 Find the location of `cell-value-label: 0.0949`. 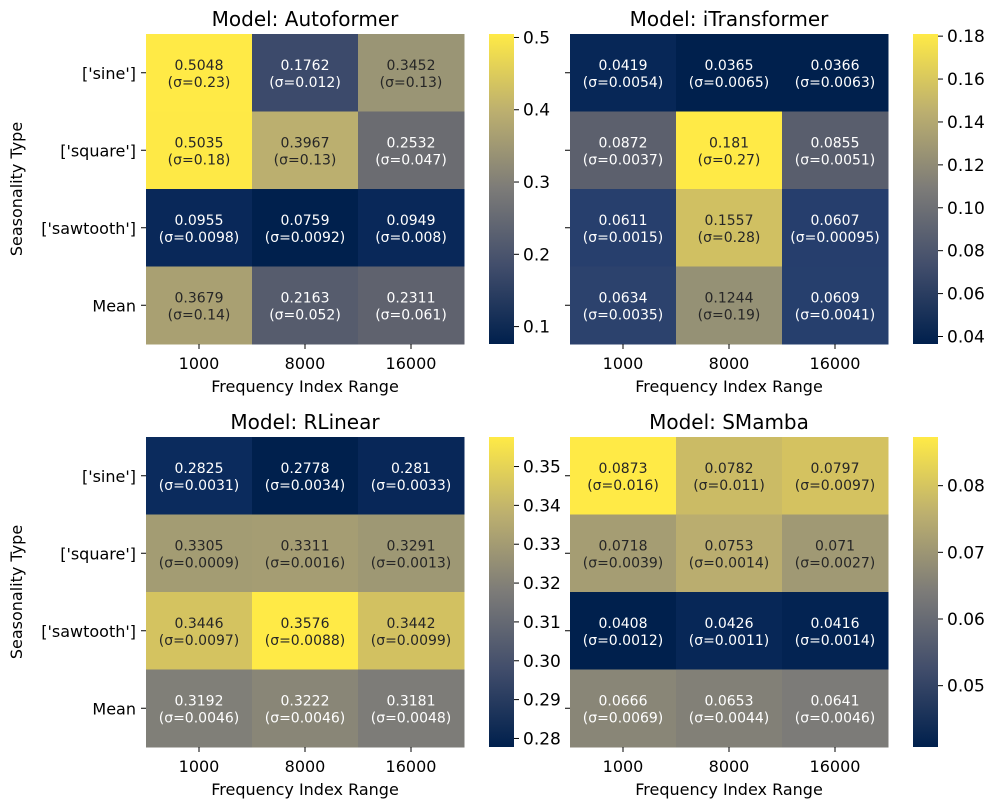

cell-value-label: 0.0949 is located at coordinates (411, 221).